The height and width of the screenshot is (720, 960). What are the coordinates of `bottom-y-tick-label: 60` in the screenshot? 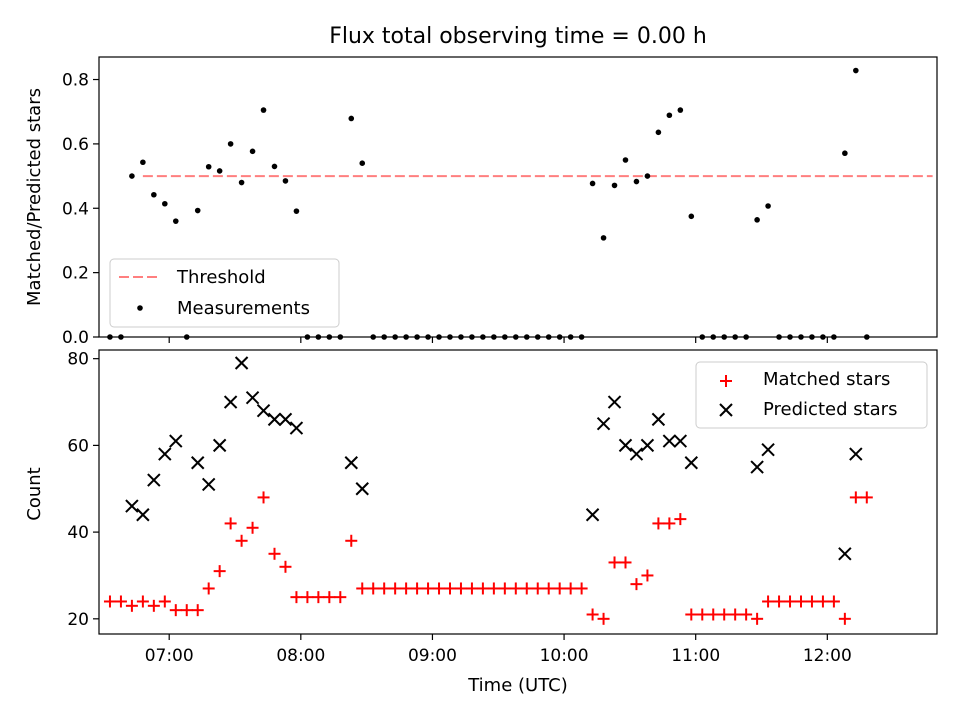 It's located at (78, 446).